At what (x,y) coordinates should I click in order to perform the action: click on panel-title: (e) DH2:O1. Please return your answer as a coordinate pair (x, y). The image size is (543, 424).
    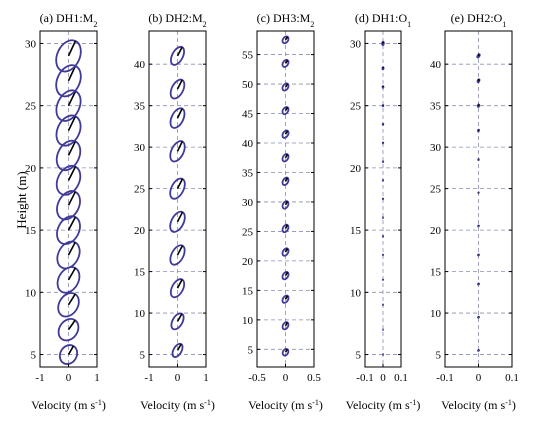
    Looking at the image, I should click on (479, 20).